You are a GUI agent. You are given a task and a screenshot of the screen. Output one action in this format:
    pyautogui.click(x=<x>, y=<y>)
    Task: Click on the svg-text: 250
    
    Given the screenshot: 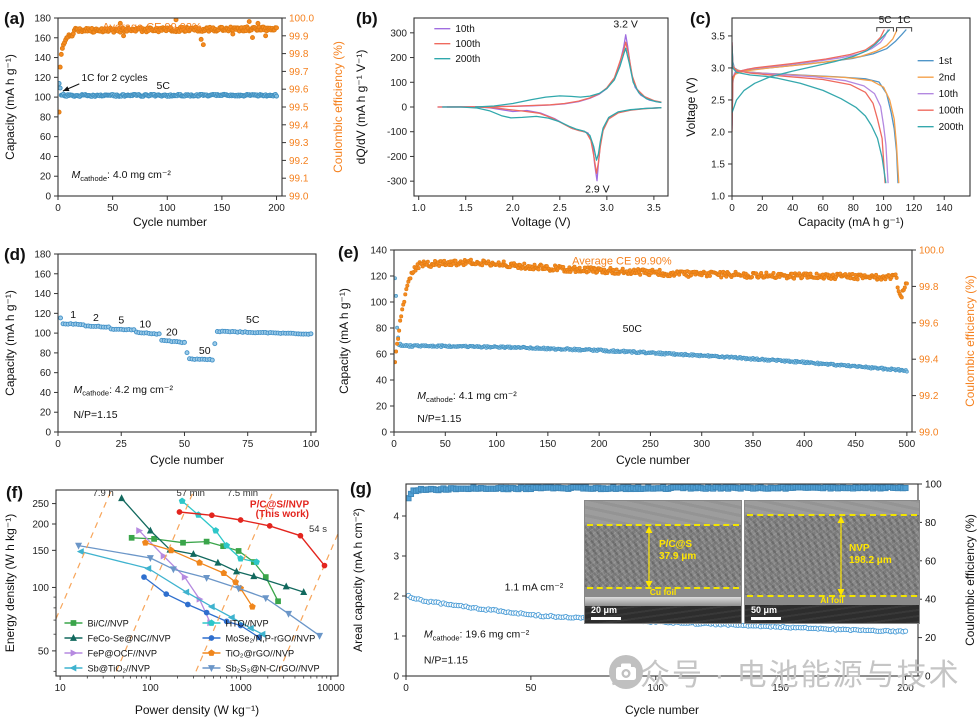 What is the action you would take?
    pyautogui.click(x=40, y=504)
    